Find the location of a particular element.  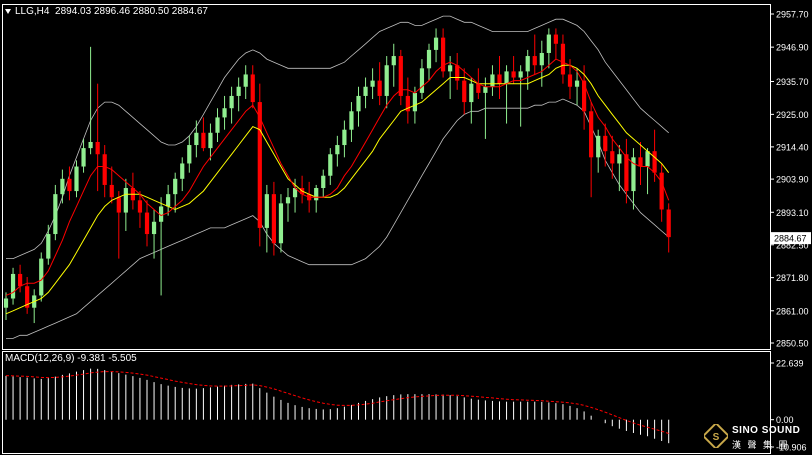

macd-tick-label: 0.00 is located at coordinates (785, 420).